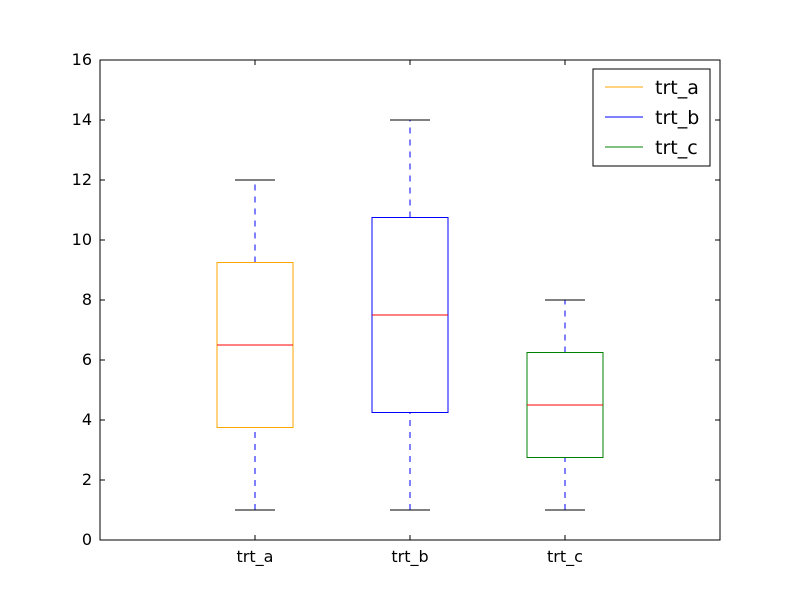 The image size is (800, 600). What do you see at coordinates (82, 179) in the screenshot?
I see `y-tick-label: 12` at bounding box center [82, 179].